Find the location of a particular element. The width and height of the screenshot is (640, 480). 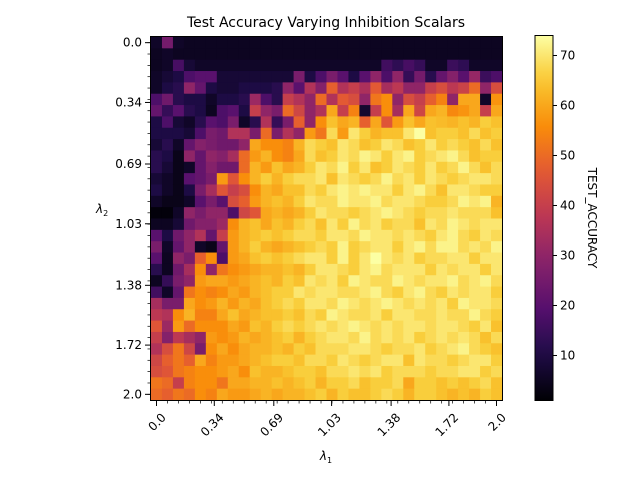

x-tick-label: 1.72 is located at coordinates (446, 424).